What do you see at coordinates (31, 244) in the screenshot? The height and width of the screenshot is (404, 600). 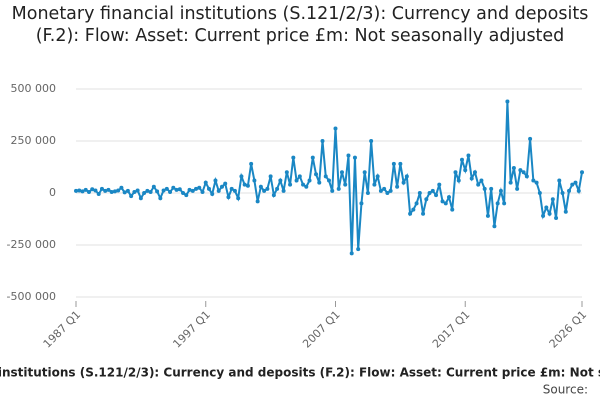 I see `y-tick-label: -250 000` at bounding box center [31, 244].